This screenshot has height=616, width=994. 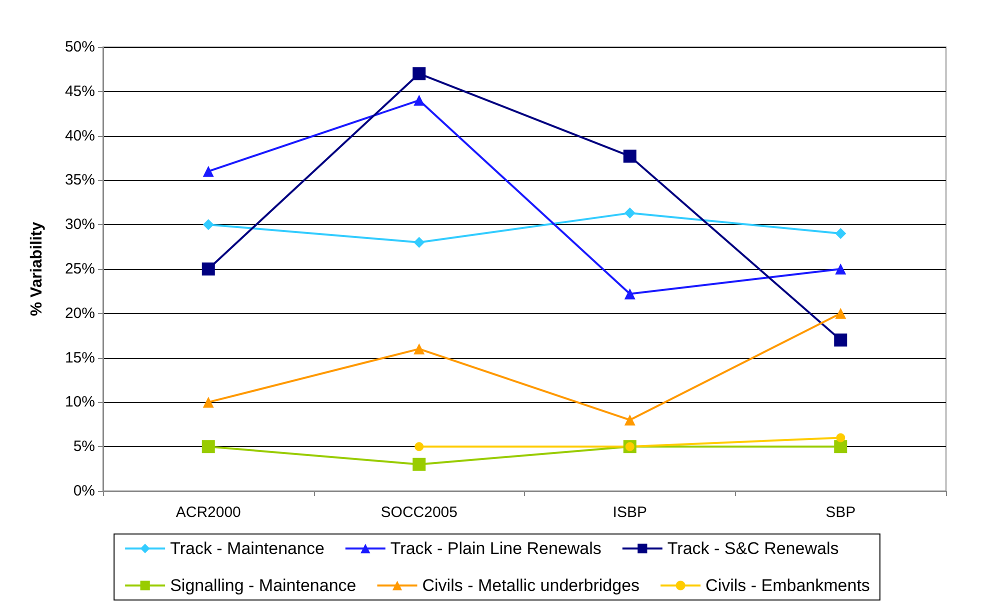 I want to click on y-tick-label: 35%, so click(x=79, y=180).